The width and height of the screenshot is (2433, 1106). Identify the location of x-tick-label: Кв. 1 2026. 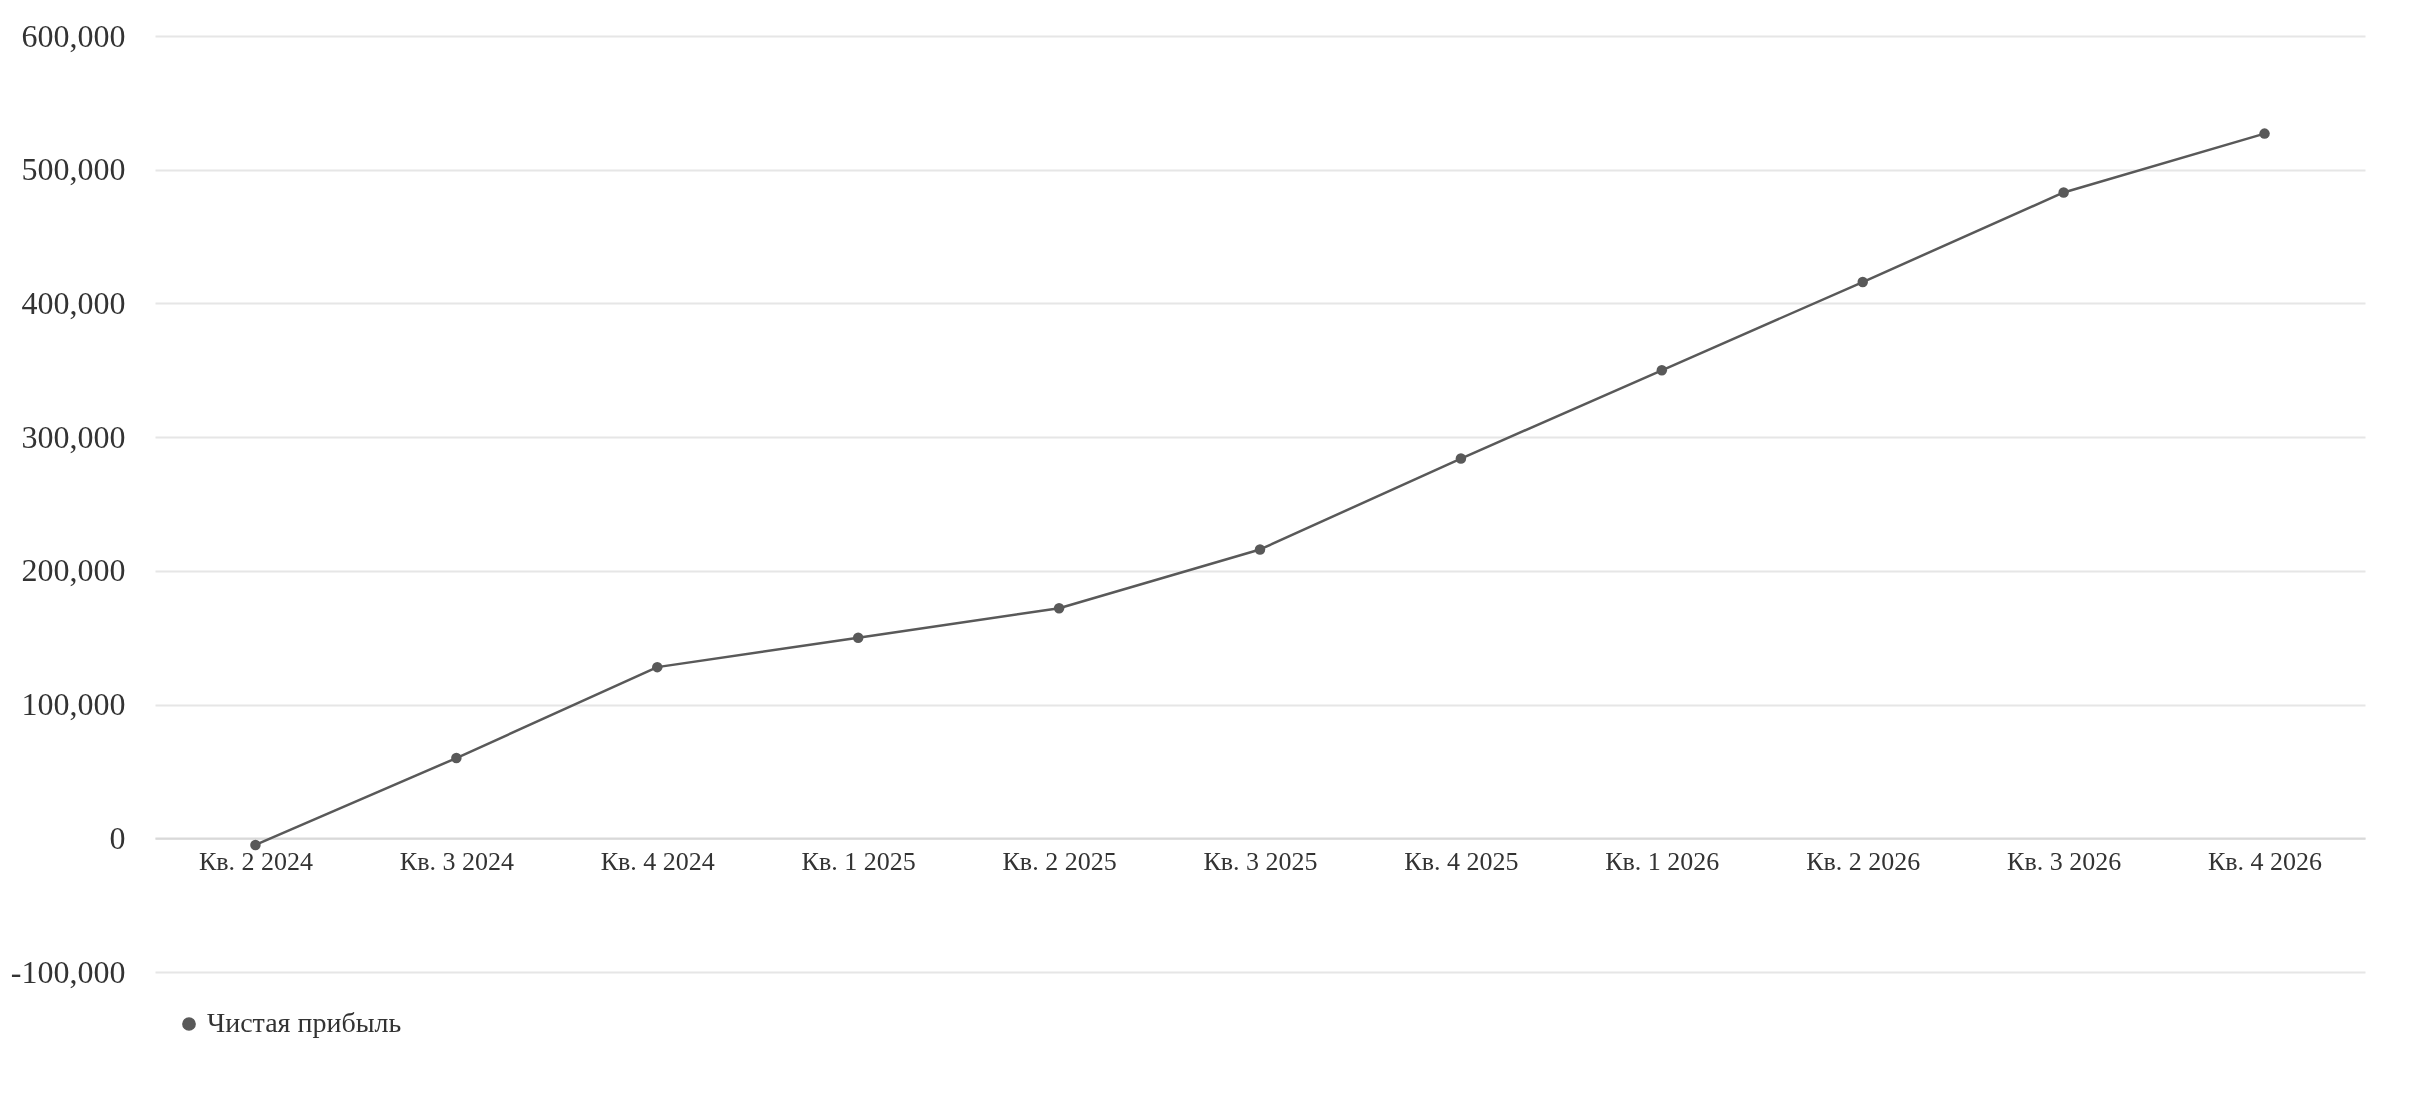
(1662, 861).